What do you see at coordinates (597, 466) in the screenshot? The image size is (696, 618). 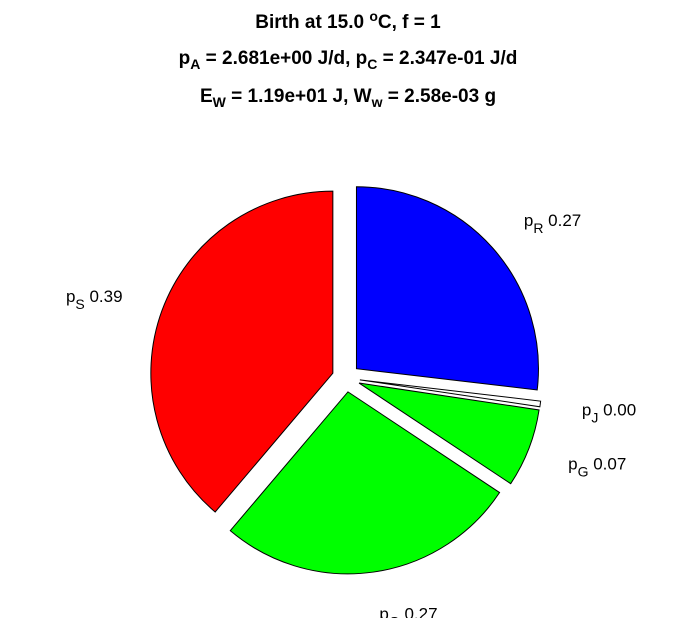 I see `pie-label-2: pG 0.07` at bounding box center [597, 466].